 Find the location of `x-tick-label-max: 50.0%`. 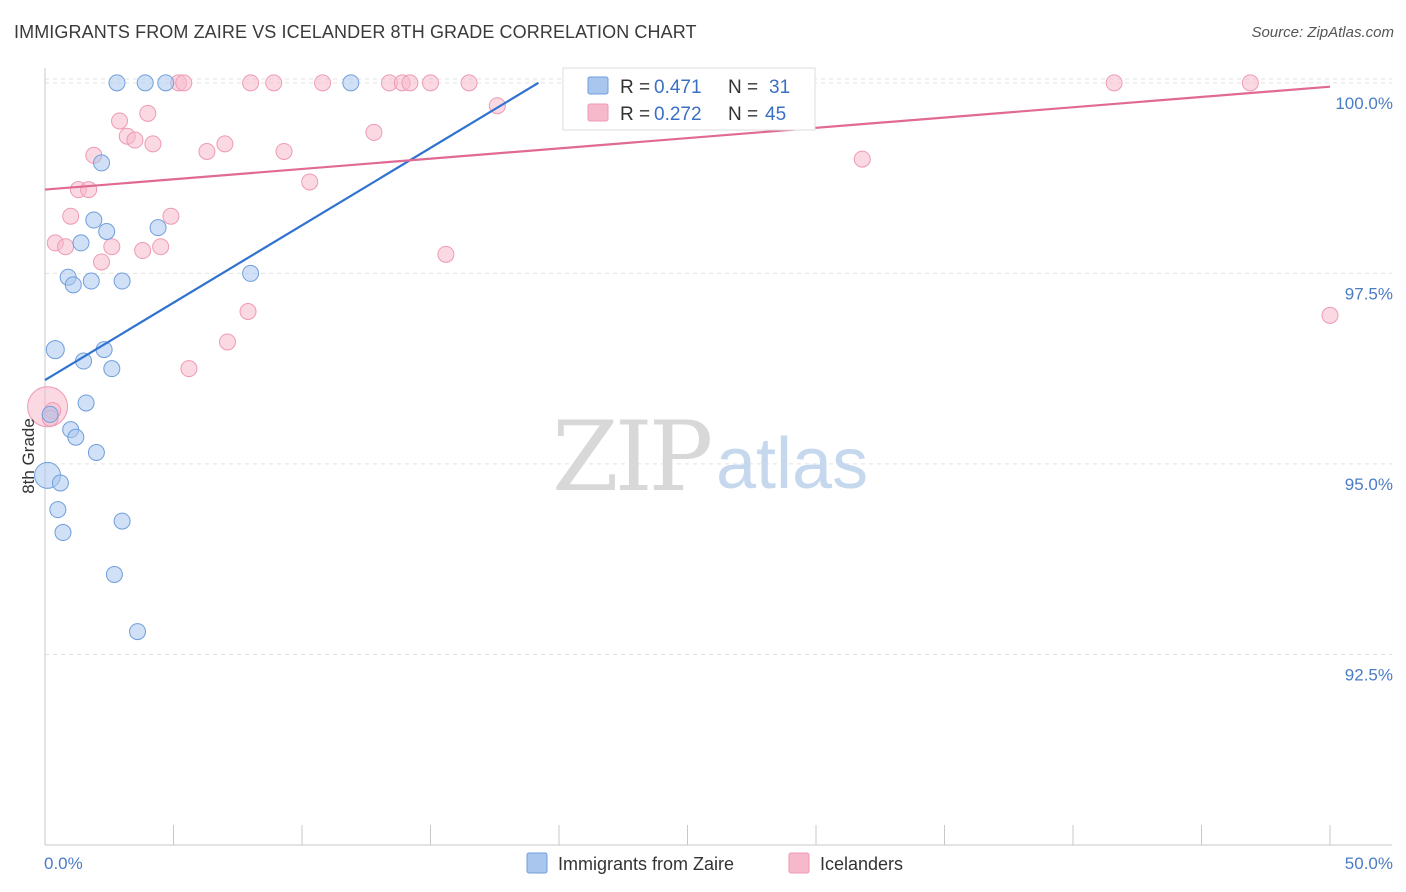

x-tick-label-max: 50.0% is located at coordinates (1369, 863).